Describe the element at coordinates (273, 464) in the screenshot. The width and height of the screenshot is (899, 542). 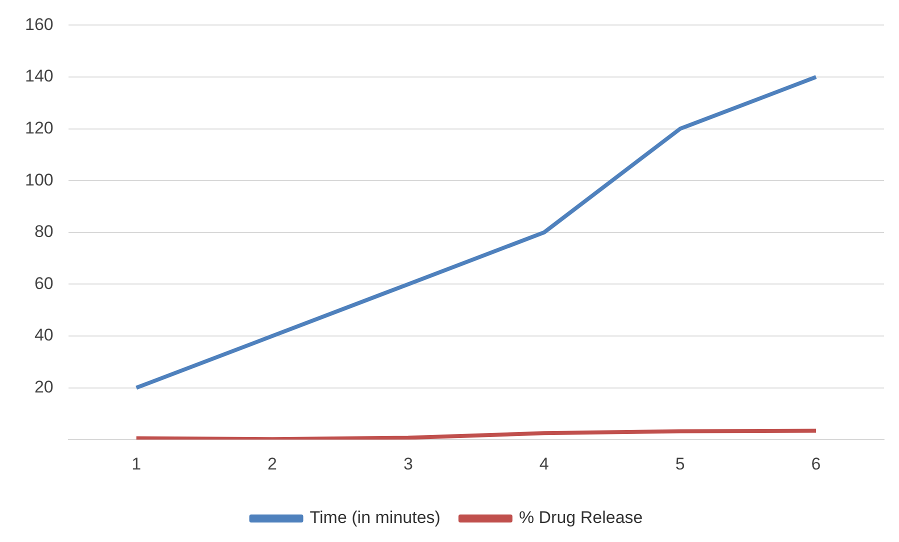
I see `x-tick-label: 2` at that location.